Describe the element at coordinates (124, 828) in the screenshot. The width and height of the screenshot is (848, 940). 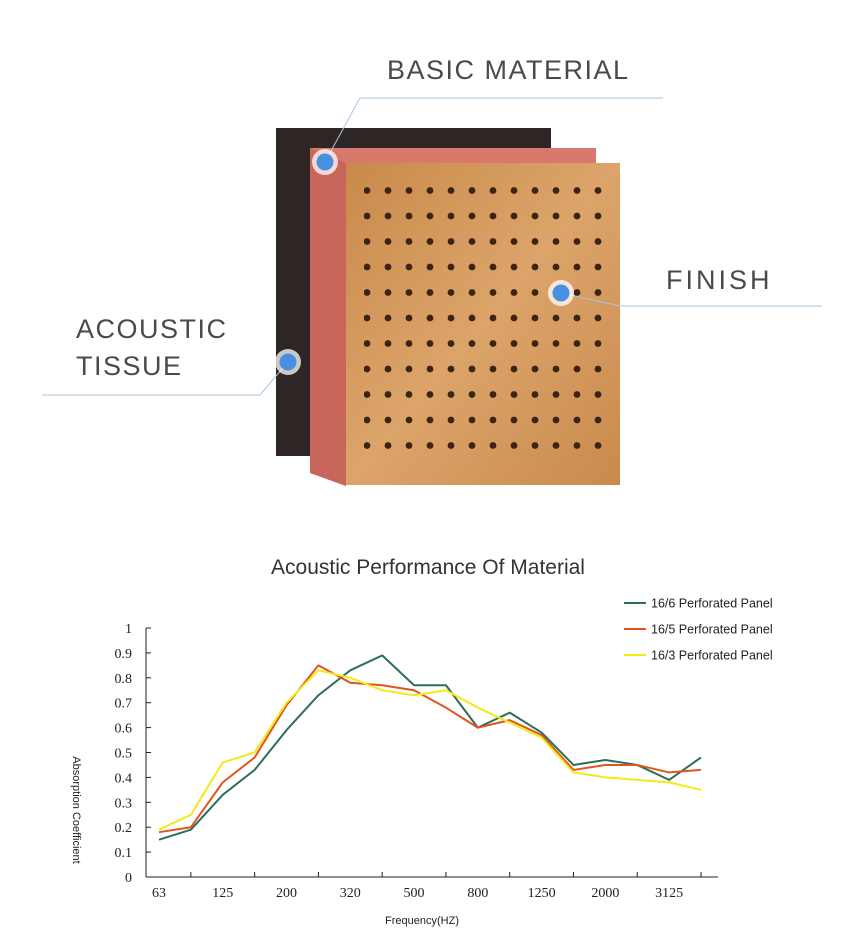
I see `y-tick-label: 0.2` at that location.